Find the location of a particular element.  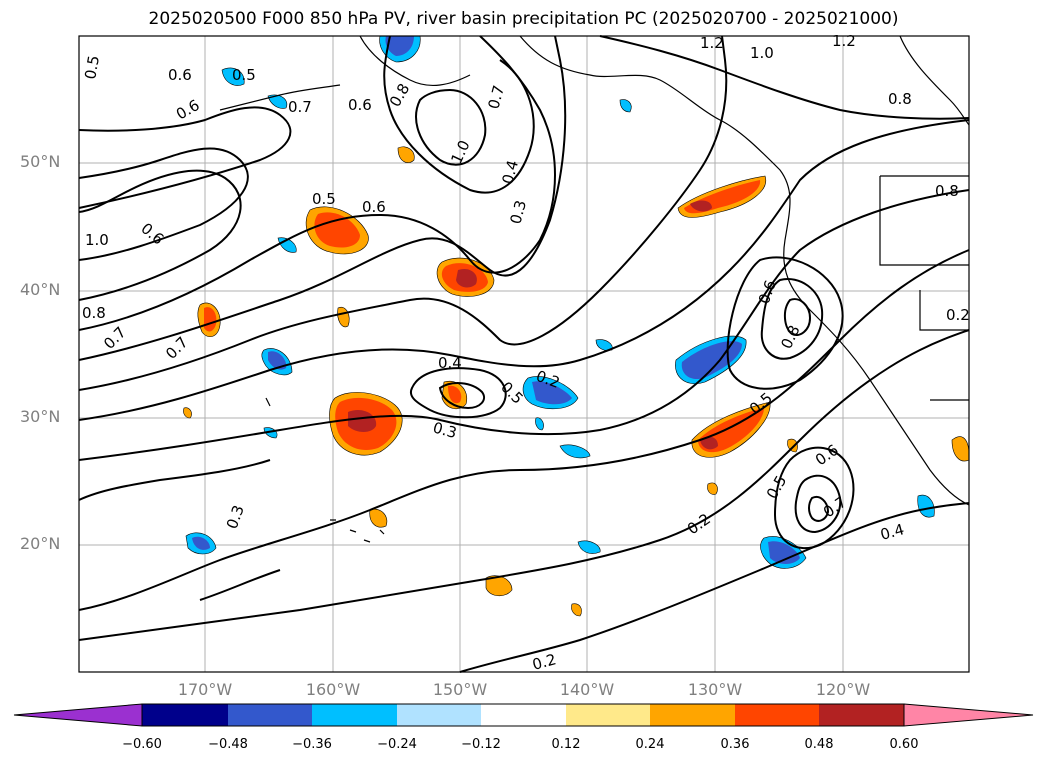

colorbar-tick-label: 0.48 is located at coordinates (819, 744).